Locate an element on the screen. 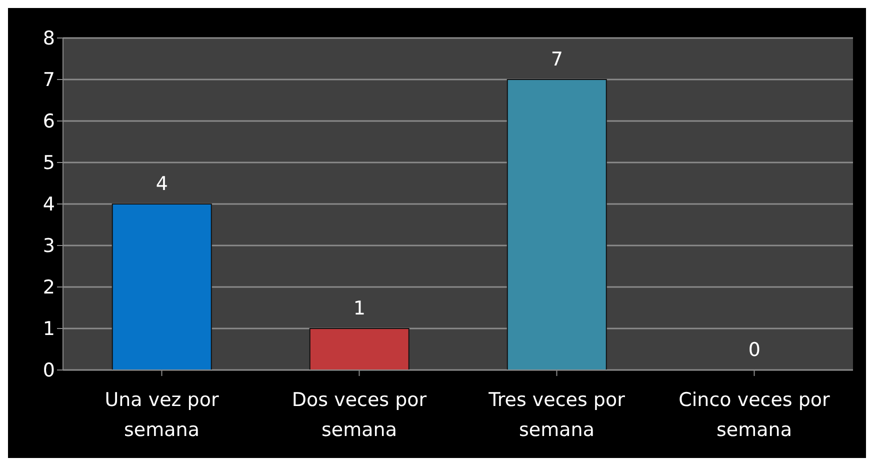  x-tick-label: Tres veces por semana is located at coordinates (557, 415).